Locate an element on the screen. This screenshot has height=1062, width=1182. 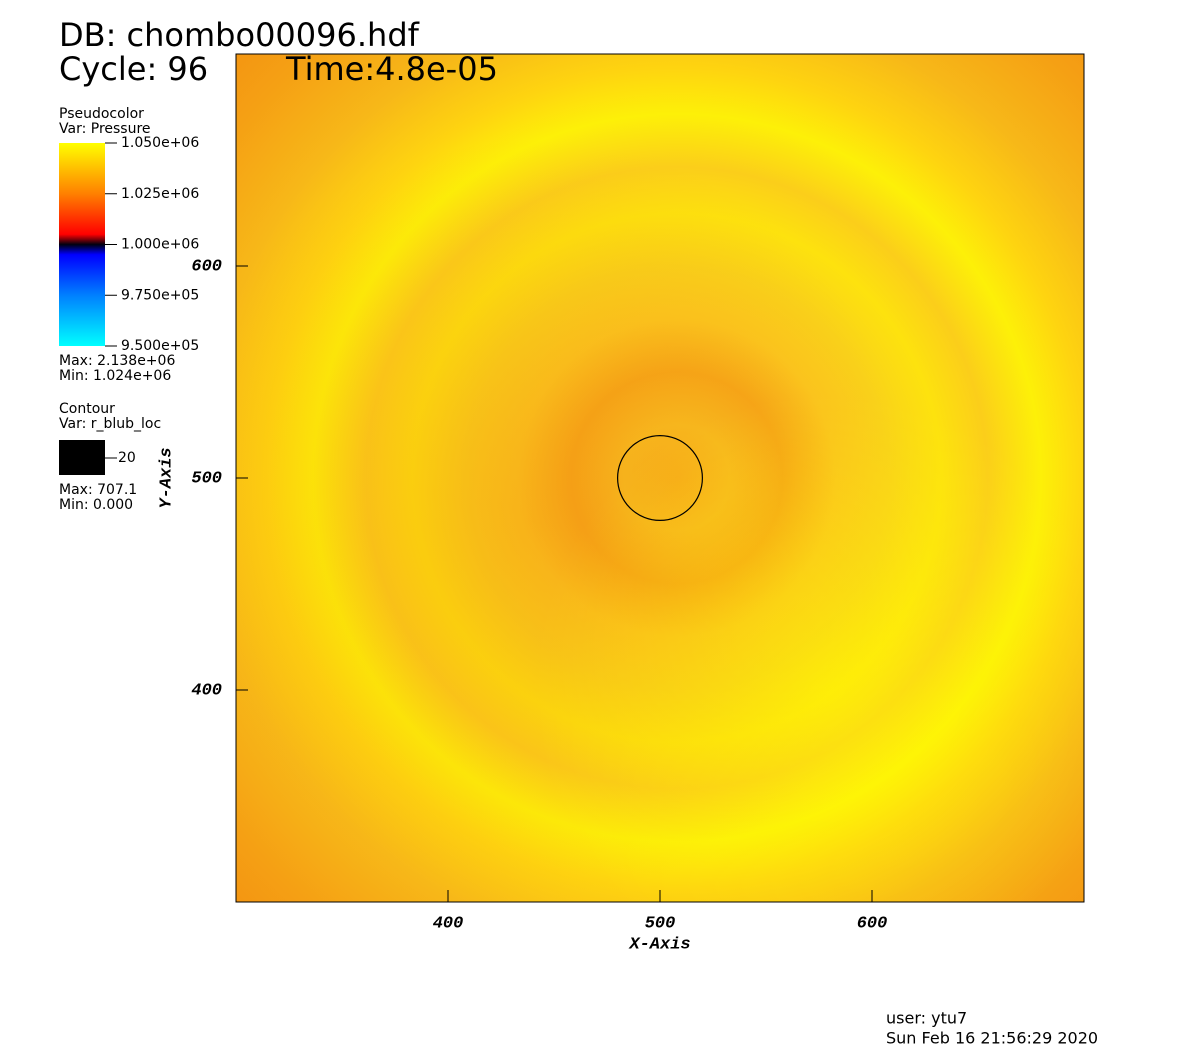
y-axis-label: Y-Axis is located at coordinates (166, 477).